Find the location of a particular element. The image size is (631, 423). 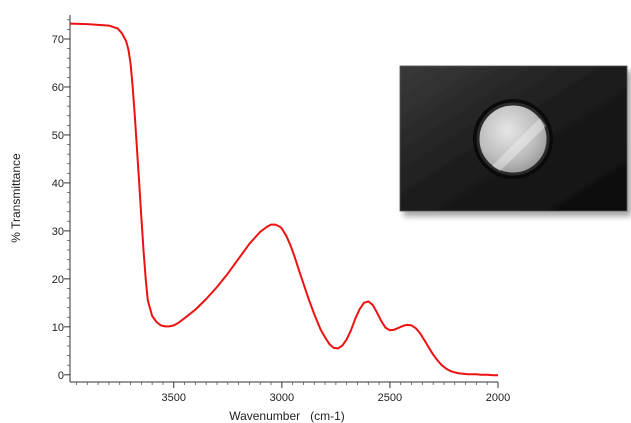

x-axis-title: Wavenumber (cm-1) is located at coordinates (287, 416).